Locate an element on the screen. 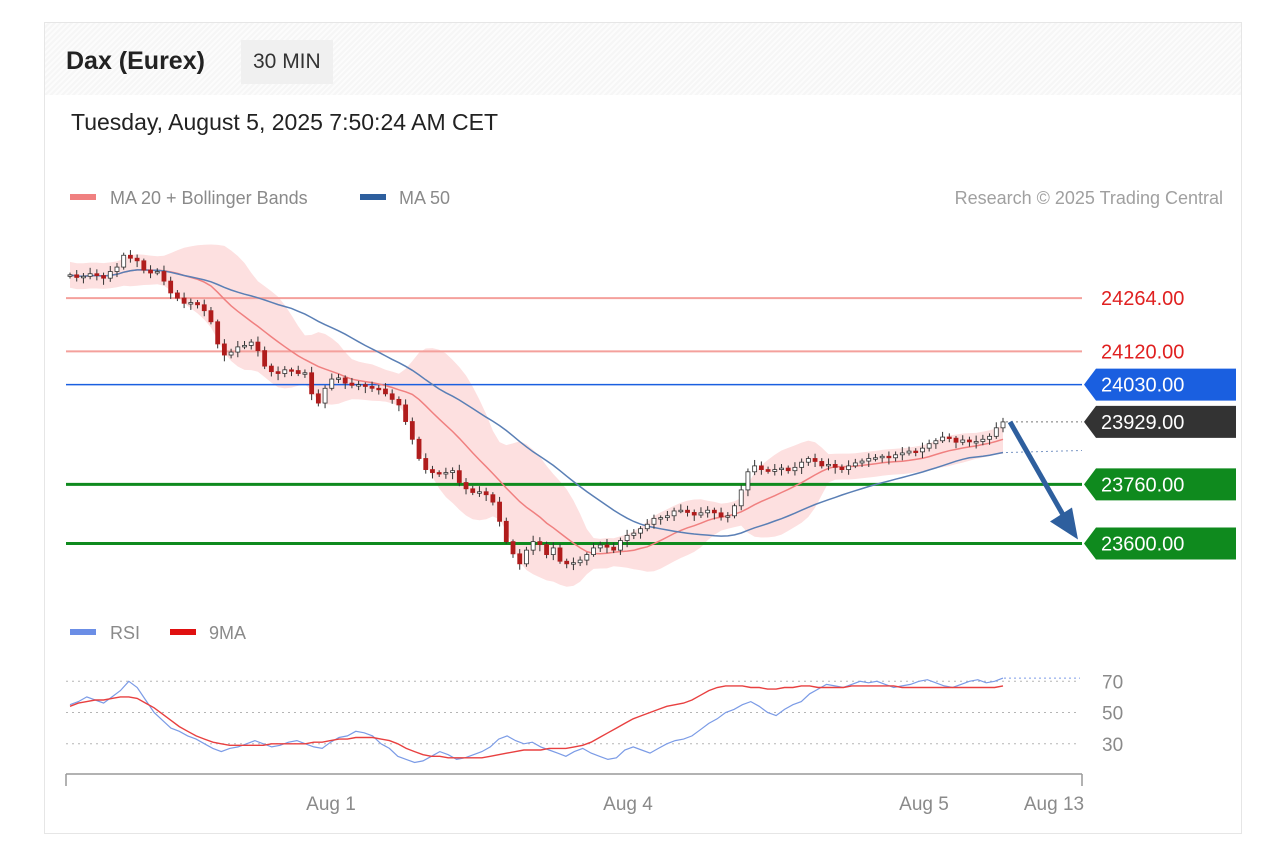 The height and width of the screenshot is (860, 1276). rsi-tick-50: 50 is located at coordinates (1112, 714).